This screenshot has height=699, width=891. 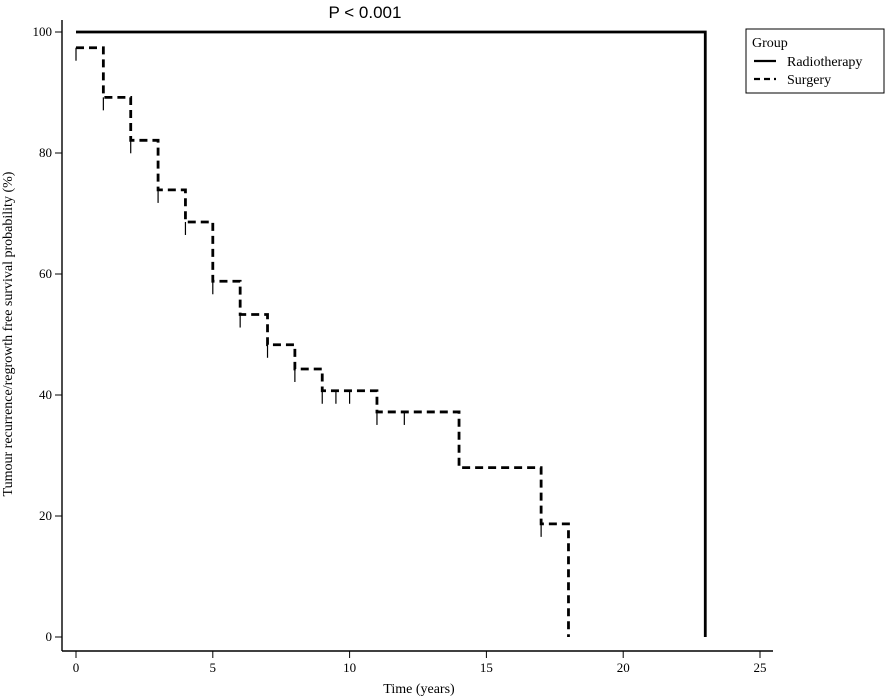 What do you see at coordinates (45, 515) in the screenshot?
I see `y-tick-label: 20` at bounding box center [45, 515].